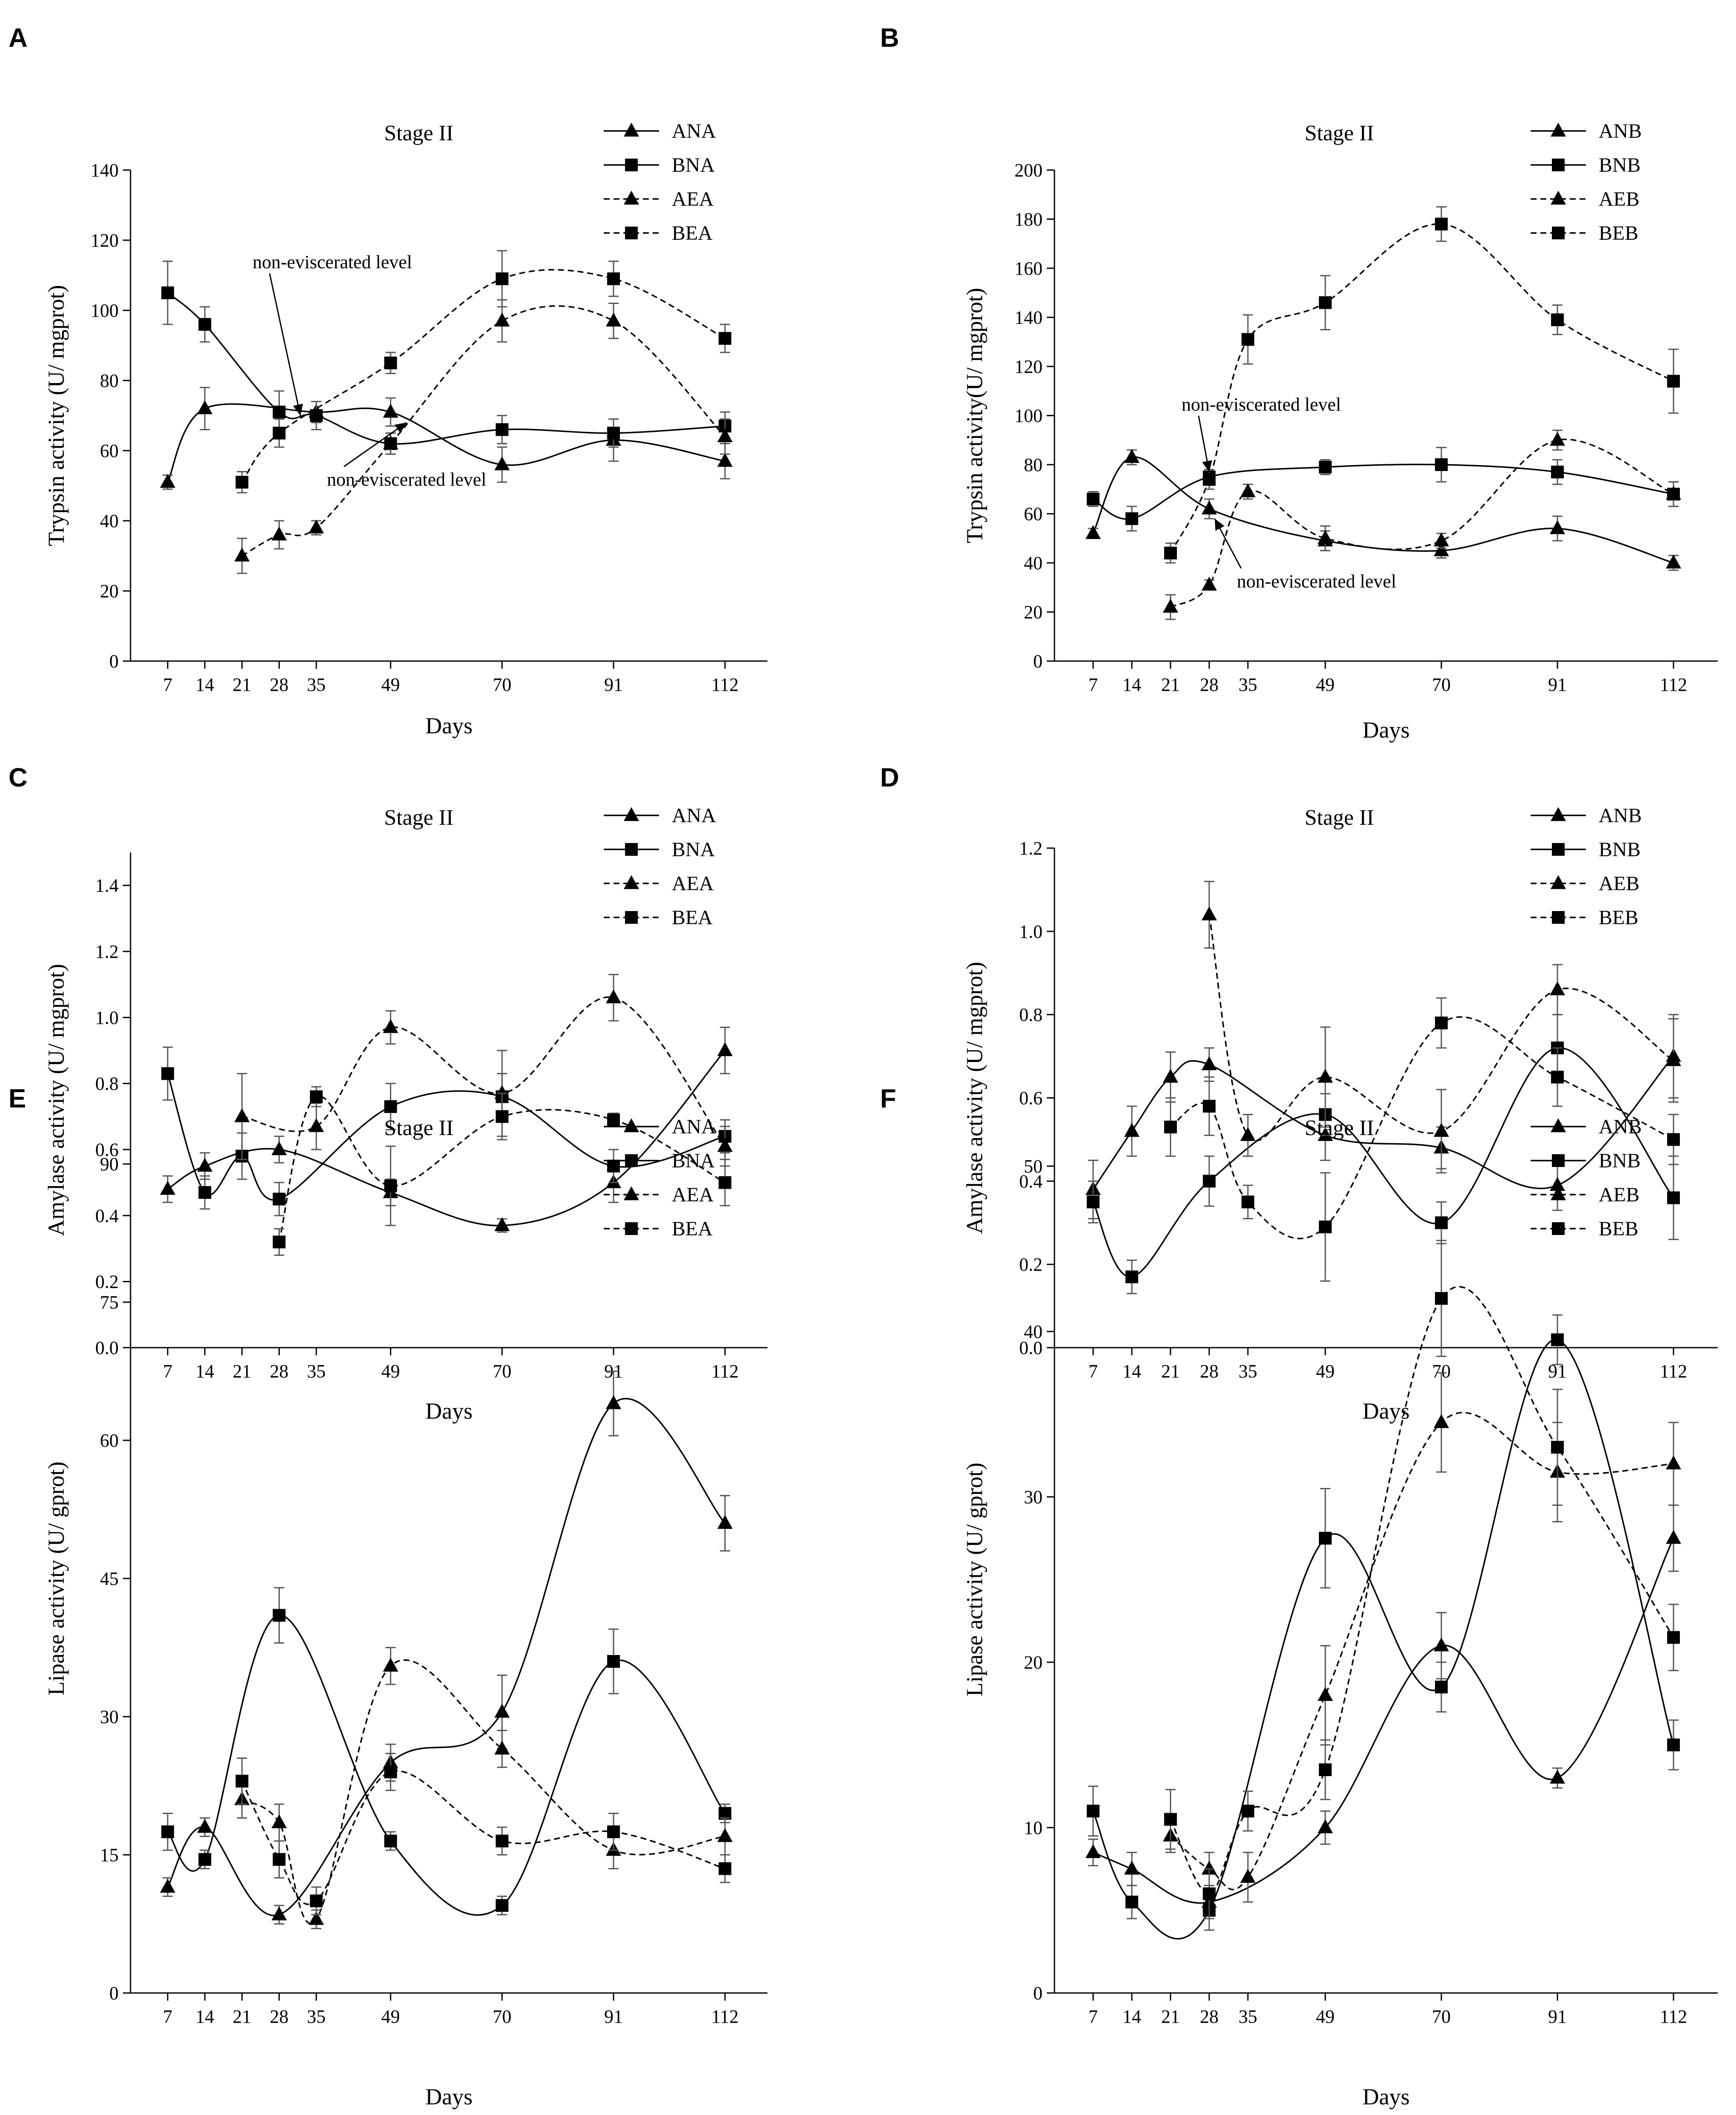  Describe the element at coordinates (693, 233) in the screenshot. I see `legend-label: BEA` at that location.